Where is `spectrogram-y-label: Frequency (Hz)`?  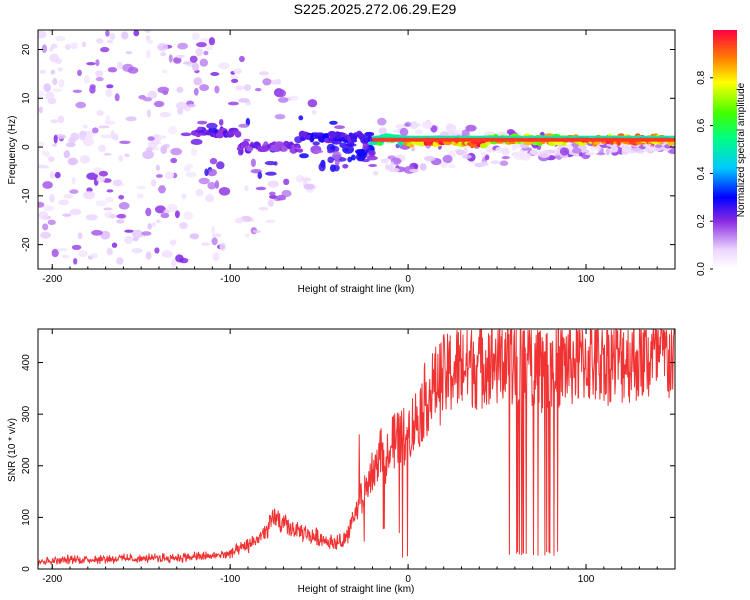
spectrogram-y-label: Frequency (Hz) is located at coordinates (12, 150).